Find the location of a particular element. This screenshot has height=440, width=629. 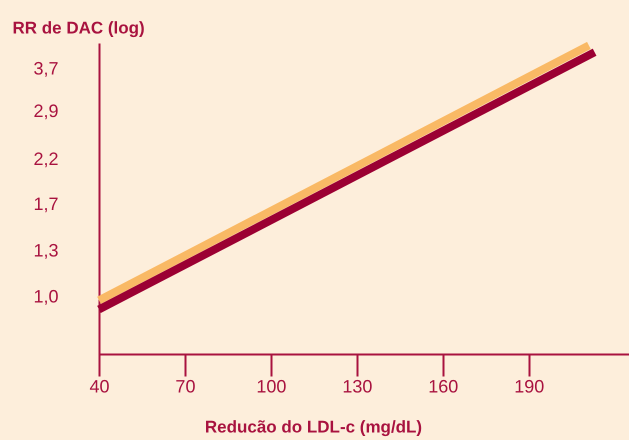

x-tick-label: 130 is located at coordinates (357, 386).